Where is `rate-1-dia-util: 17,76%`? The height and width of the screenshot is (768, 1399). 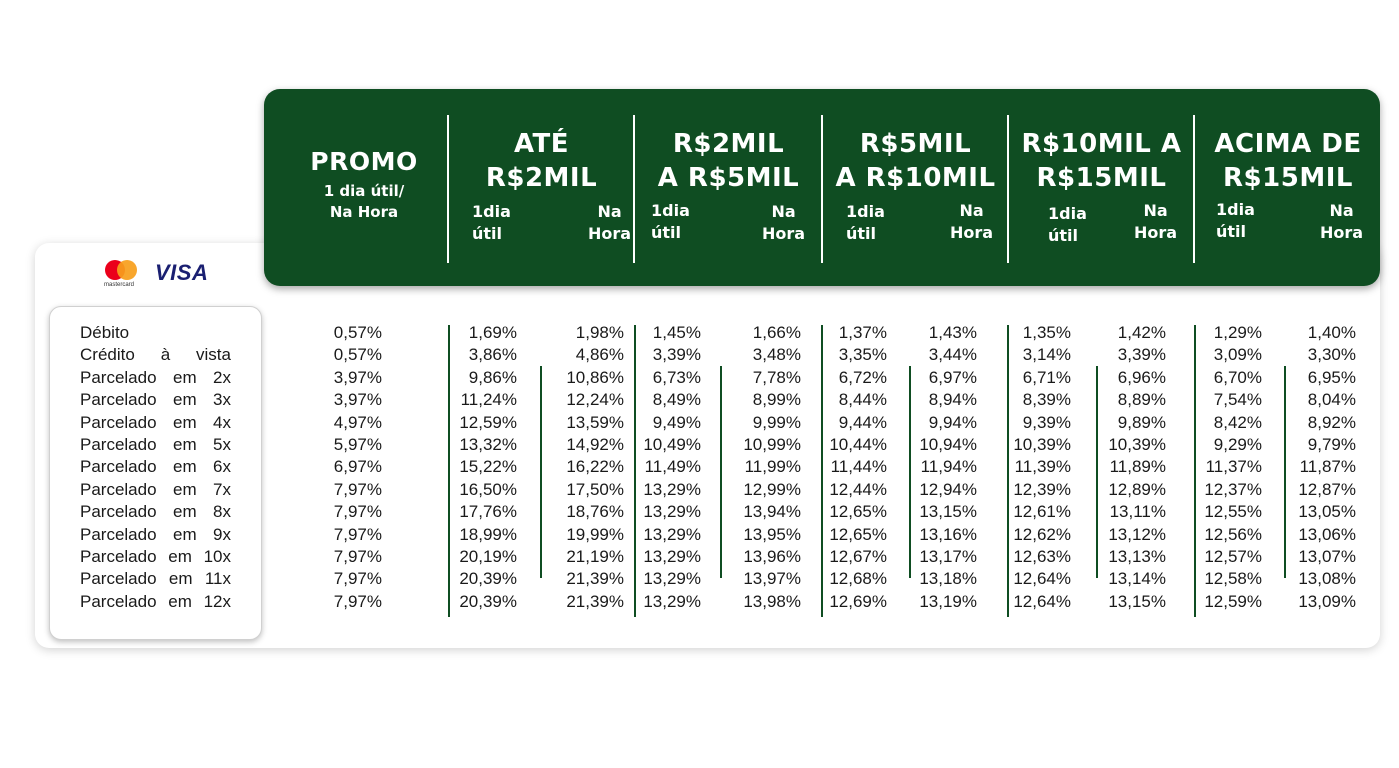
rate-1-dia-util: 17,76% is located at coordinates (488, 512).